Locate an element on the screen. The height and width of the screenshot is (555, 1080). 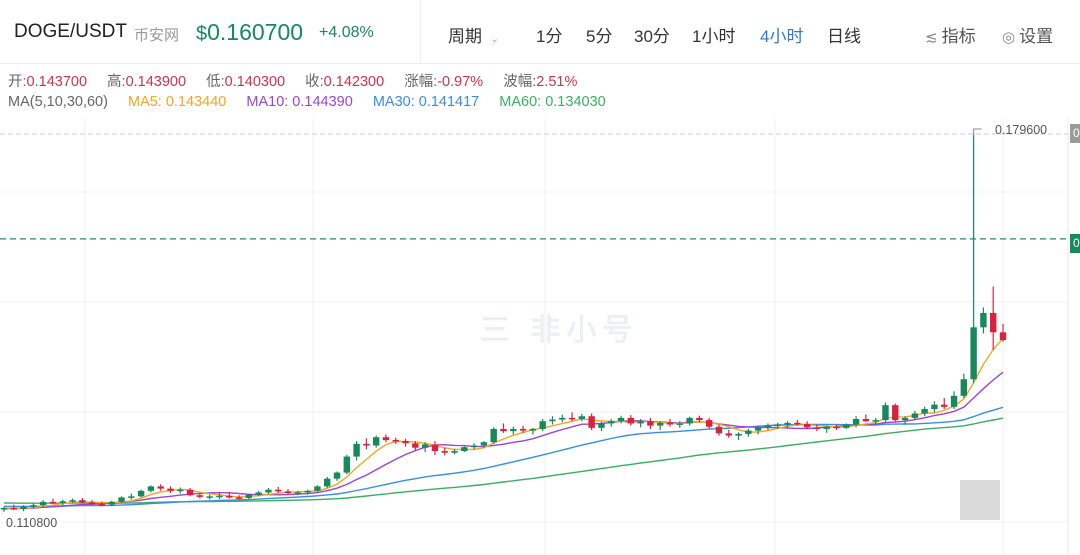
ma60-value: MA60: 0.134030 is located at coordinates (552, 102).